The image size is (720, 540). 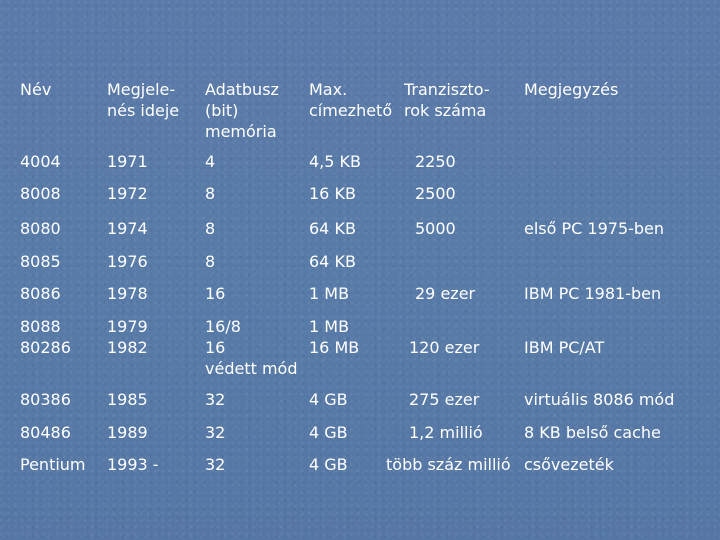 I want to click on row-8080-nev: 8080, so click(x=40, y=228).